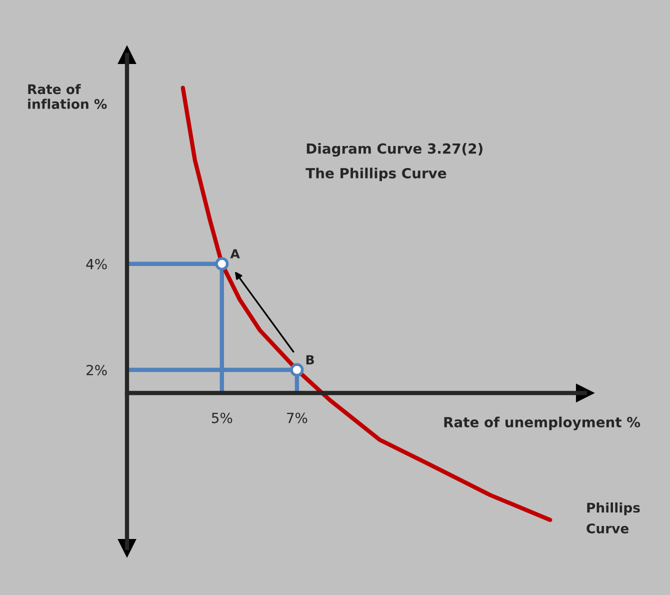  What do you see at coordinates (235, 253) in the screenshot?
I see `annotation: A` at bounding box center [235, 253].